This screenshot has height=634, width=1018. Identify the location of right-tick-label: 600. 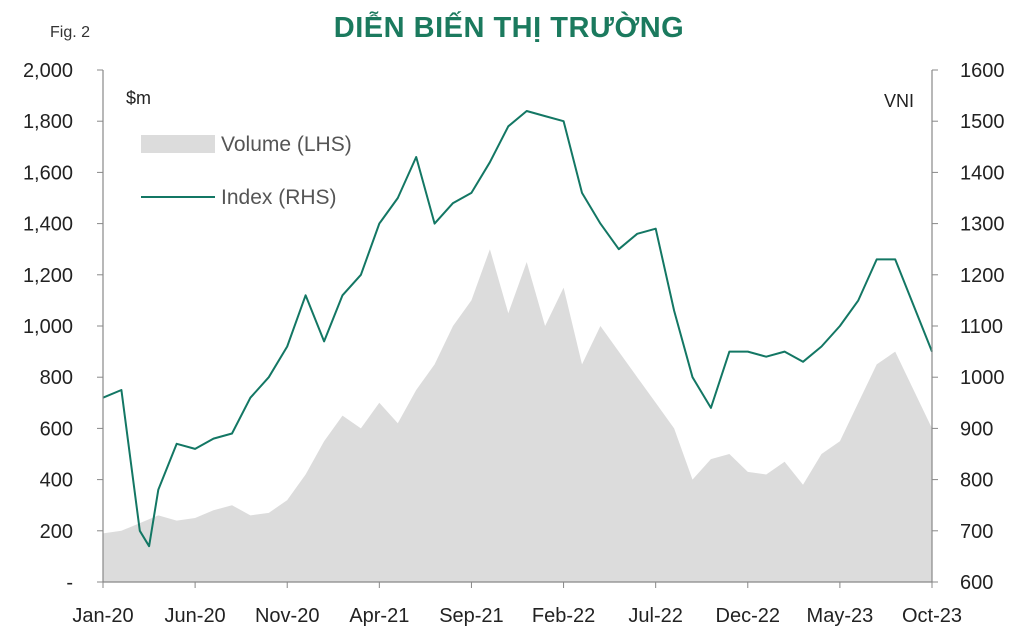
(976, 583).